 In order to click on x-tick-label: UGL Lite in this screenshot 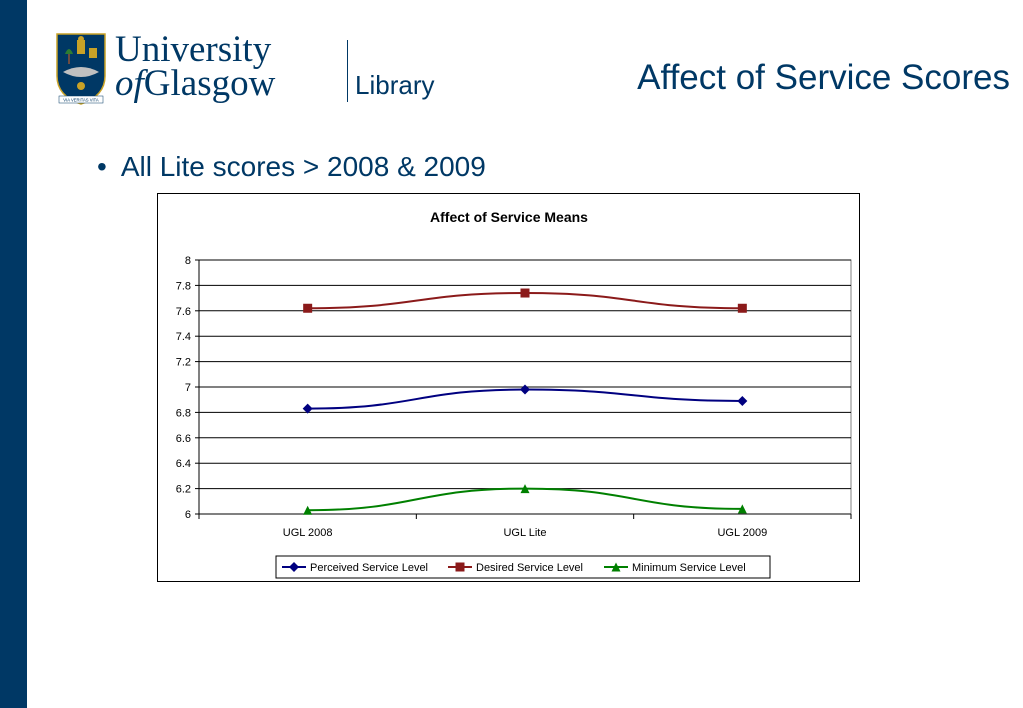, I will do `click(524, 533)`.